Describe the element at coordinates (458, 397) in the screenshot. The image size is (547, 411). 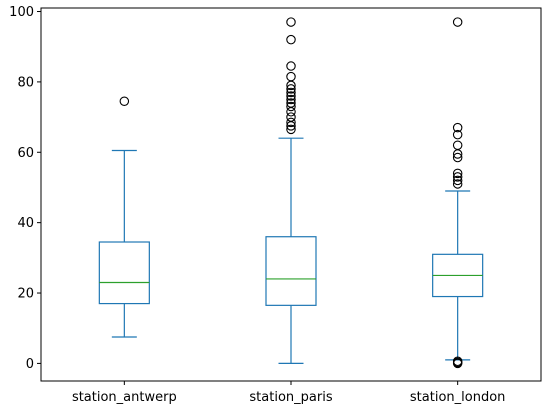
I see `x-tick-label: station_london` at that location.